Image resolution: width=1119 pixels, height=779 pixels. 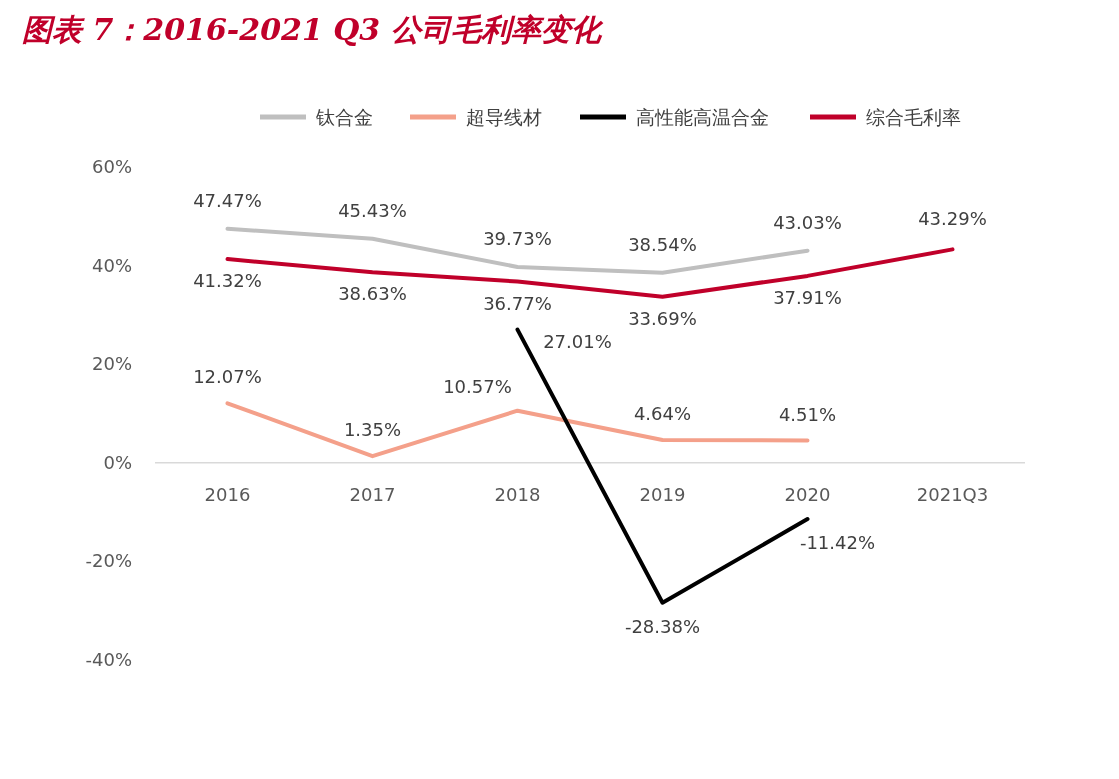 I want to click on y-tick-label: 0%, so click(x=117, y=462).